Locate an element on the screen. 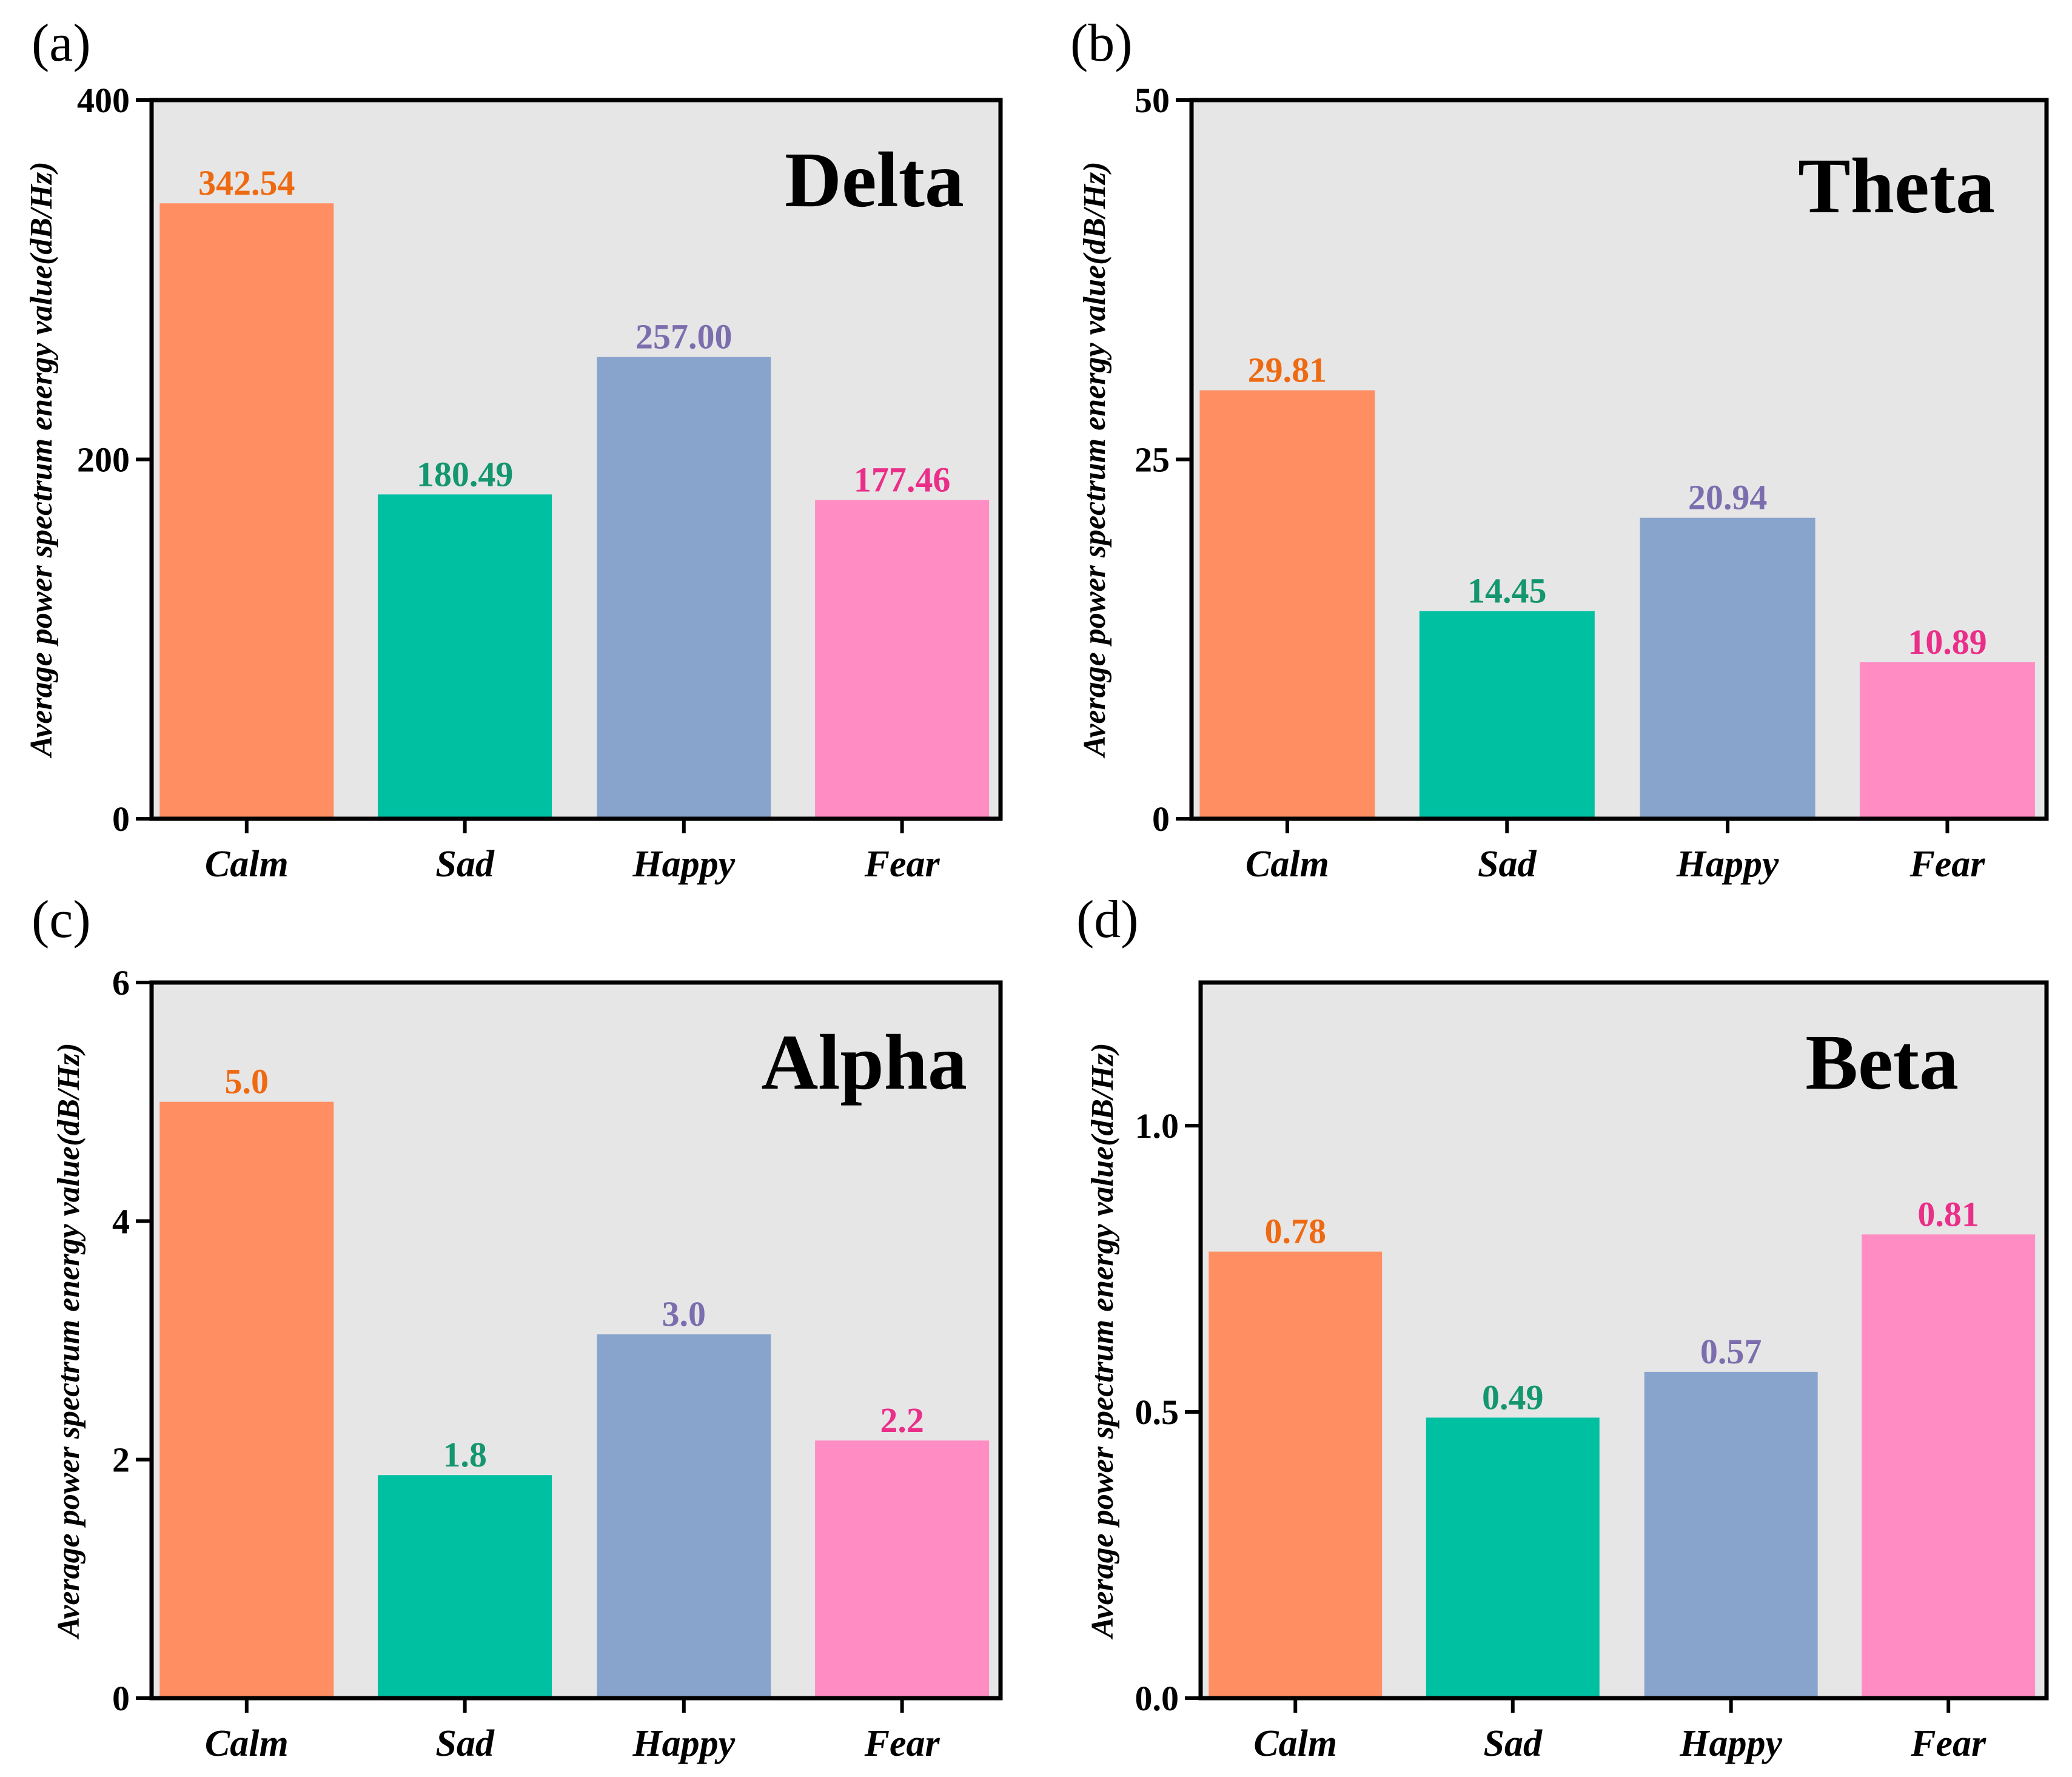  bar-value-label-calm: 5.0 is located at coordinates (247, 1081).